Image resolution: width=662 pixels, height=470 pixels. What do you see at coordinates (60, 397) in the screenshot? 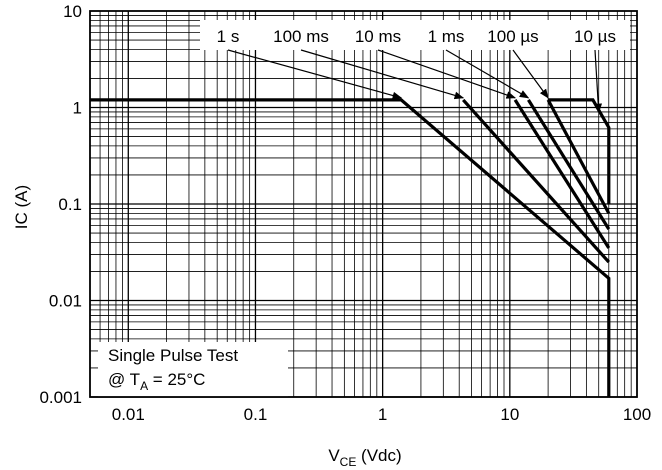
I see `y-tick-label: 0.001` at bounding box center [60, 397].